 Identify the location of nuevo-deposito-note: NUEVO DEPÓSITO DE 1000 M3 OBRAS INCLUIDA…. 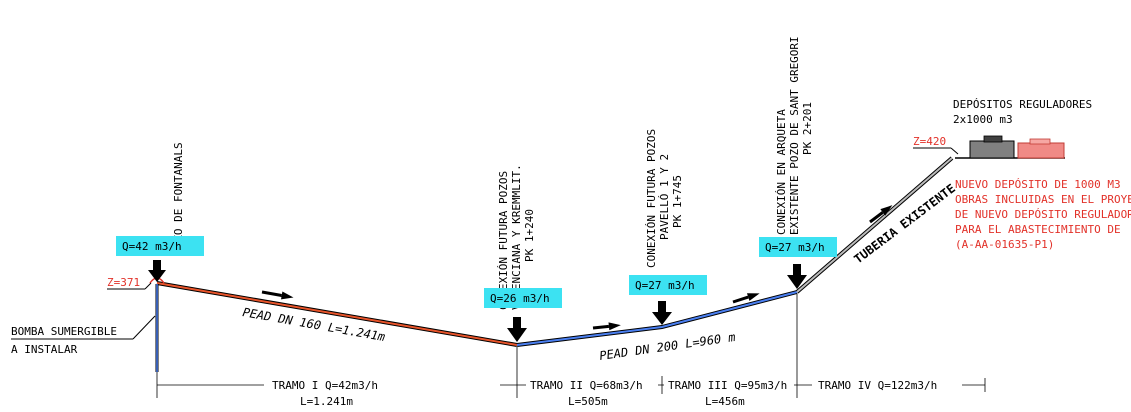
(1043, 214).